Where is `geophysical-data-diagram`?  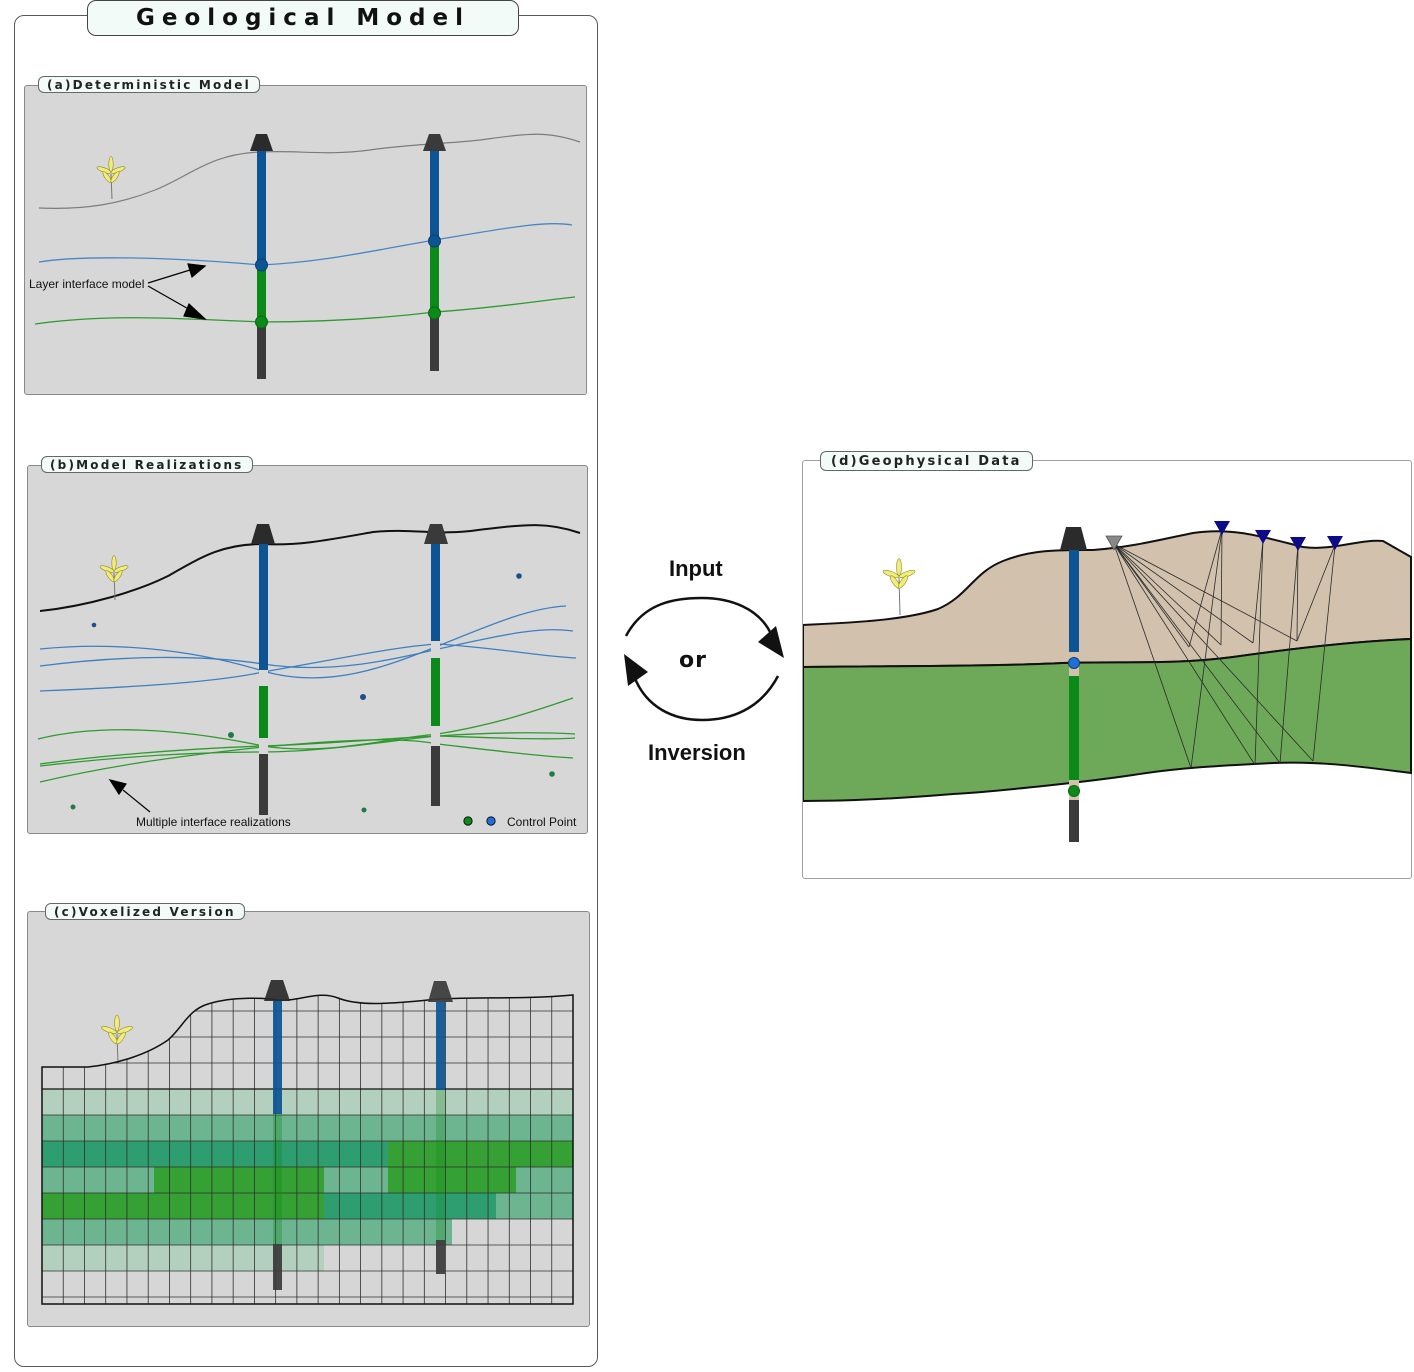 geophysical-data-diagram is located at coordinates (1107, 681).